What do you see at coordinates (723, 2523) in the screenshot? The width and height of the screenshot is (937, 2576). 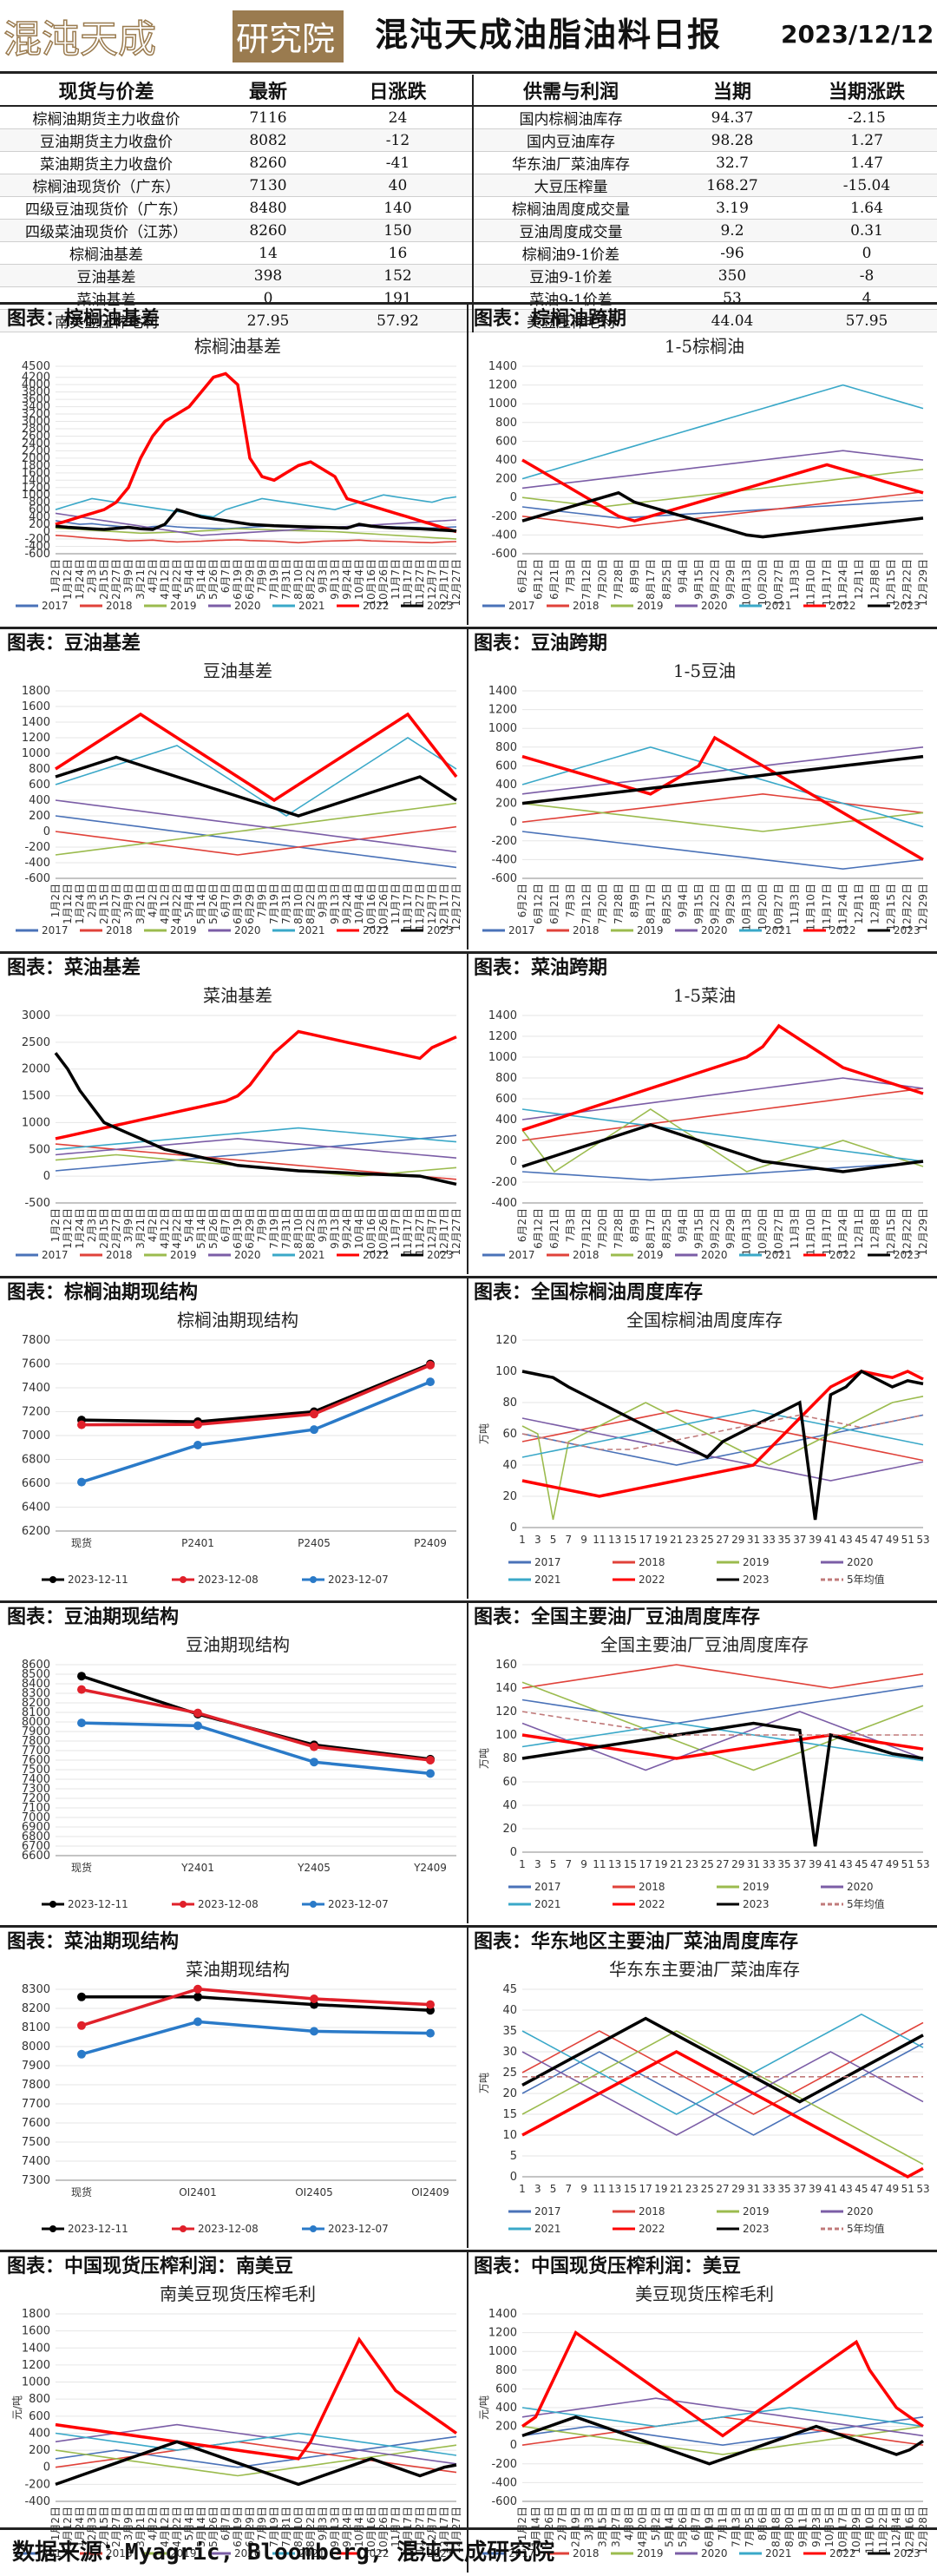 I see `x-tick-label: 7月1日` at bounding box center [723, 2523].